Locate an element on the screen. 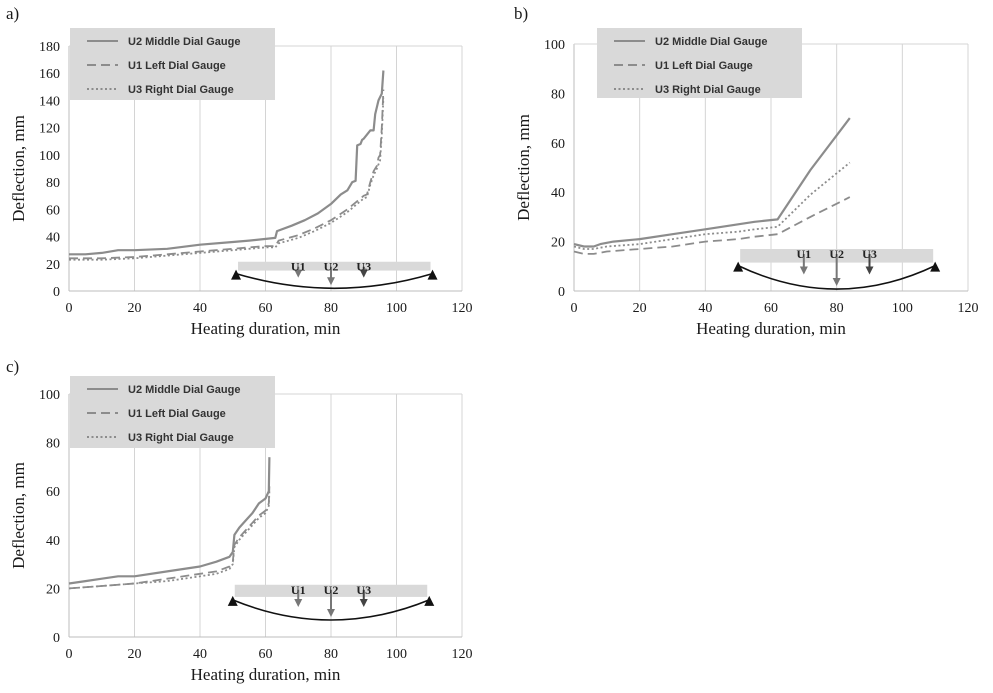  y-tick-label: 140 is located at coordinates (49, 101).